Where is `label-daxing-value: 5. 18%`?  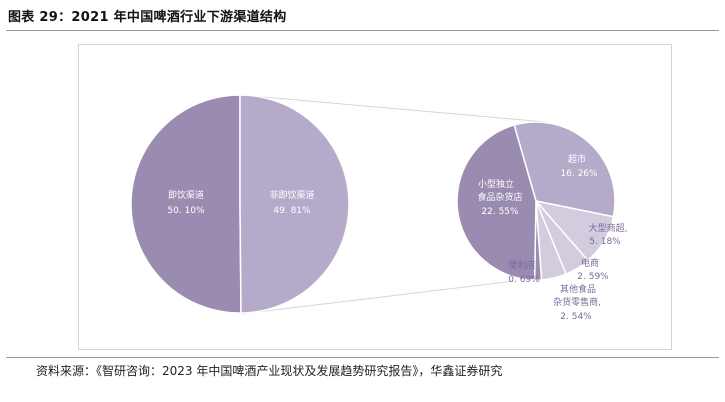
label-daxing-value: 5. 18% is located at coordinates (605, 242).